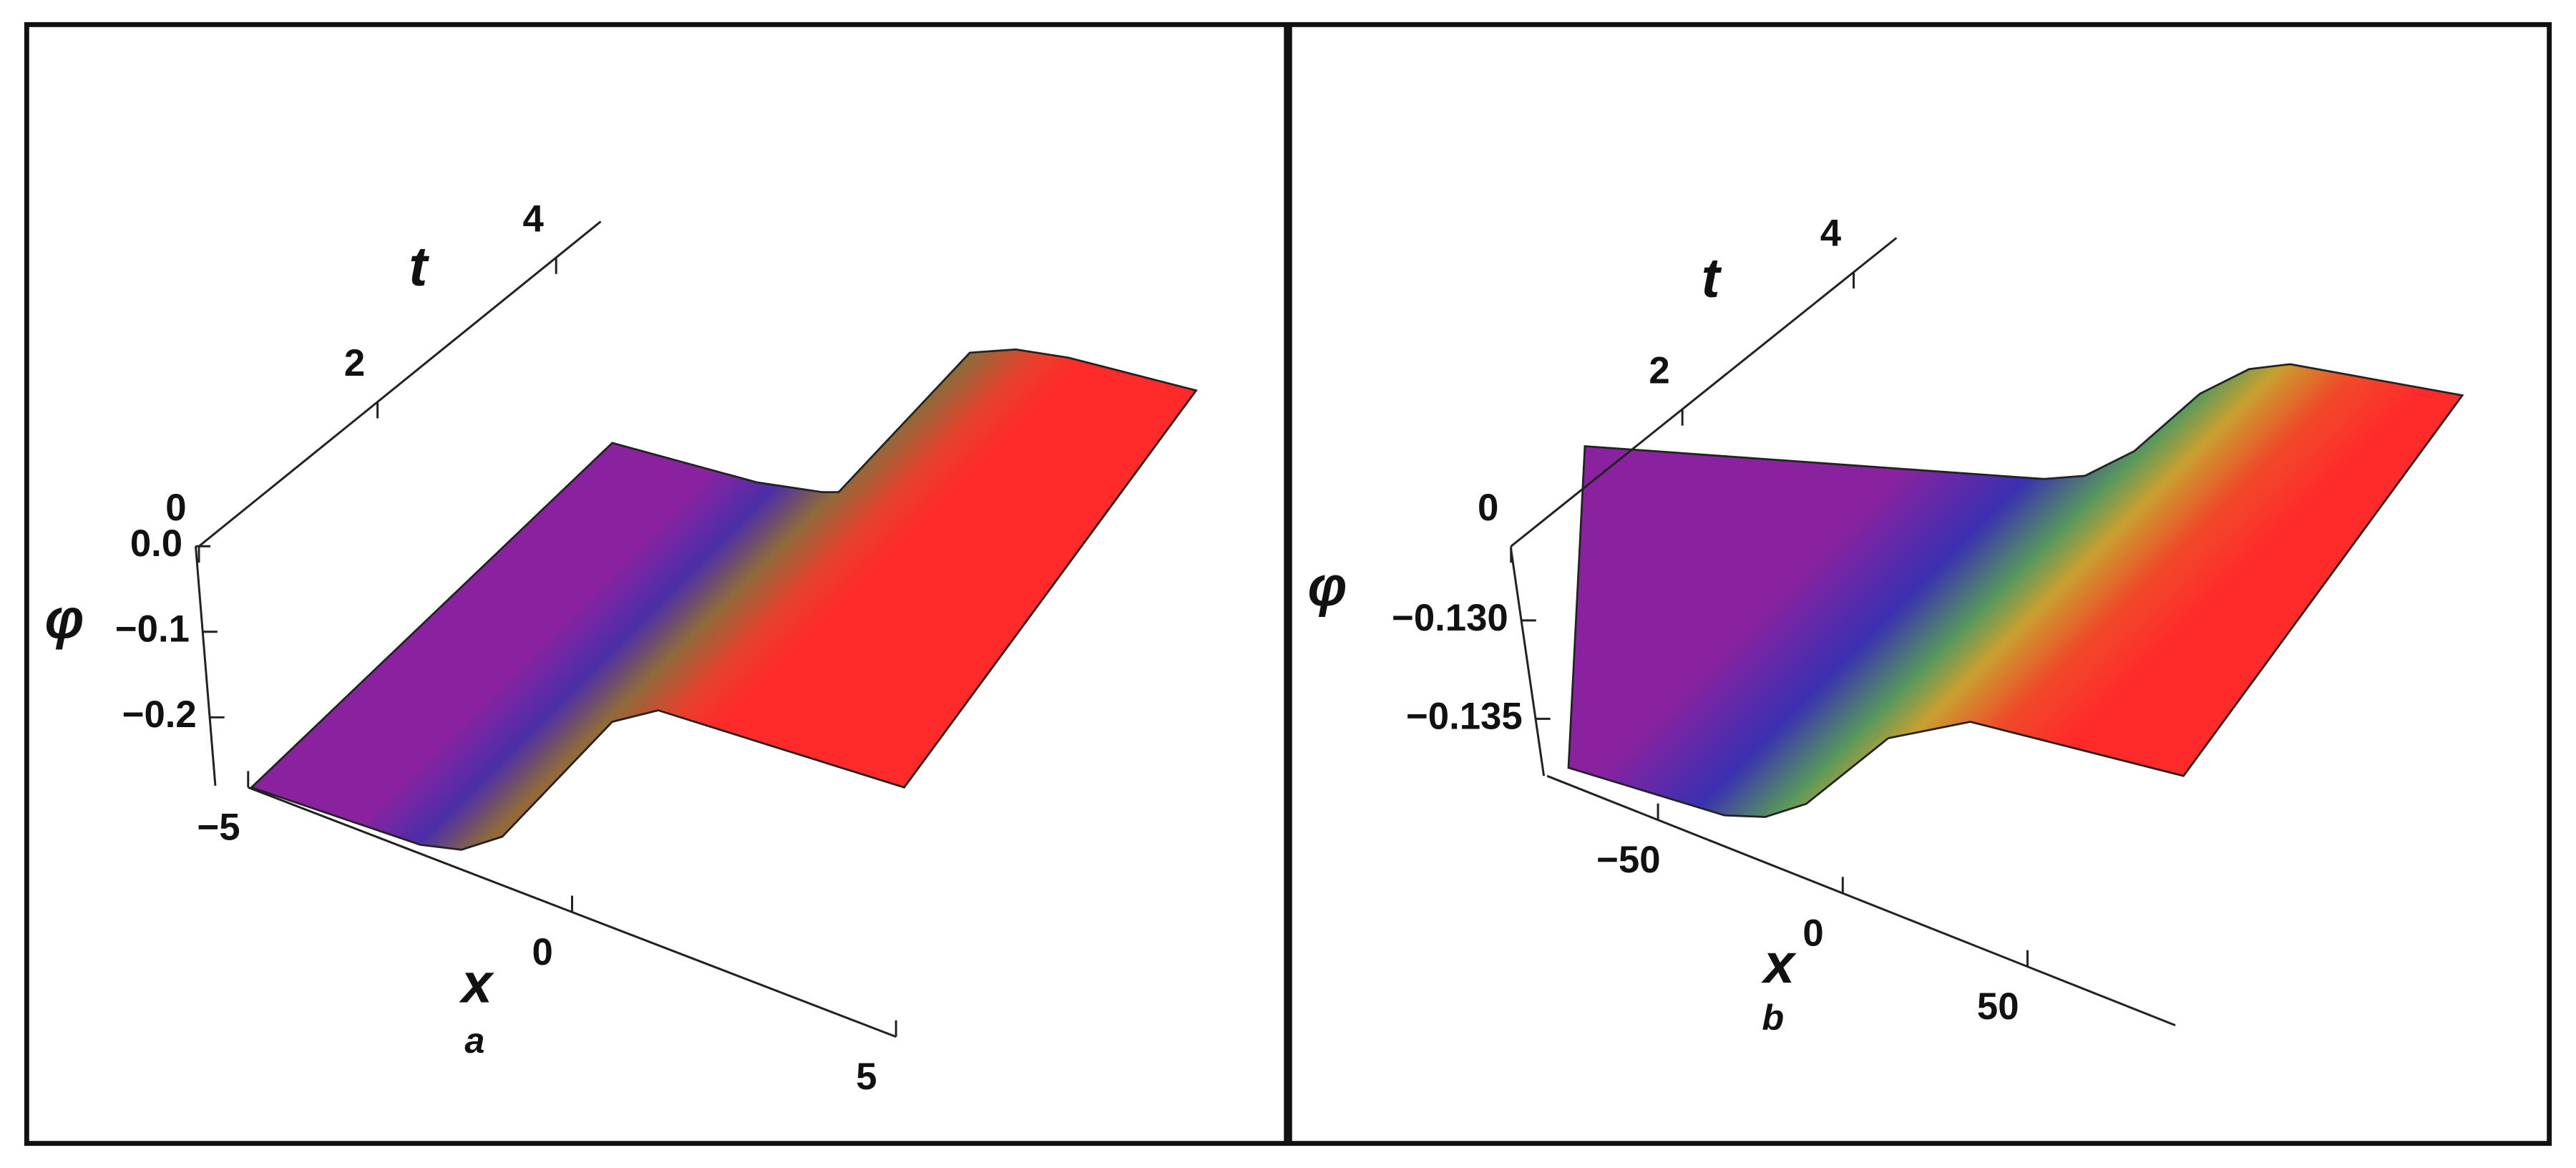 The width and height of the screenshot is (2576, 1168). Describe the element at coordinates (1628, 860) in the screenshot. I see `x-tick-label: −50` at that location.